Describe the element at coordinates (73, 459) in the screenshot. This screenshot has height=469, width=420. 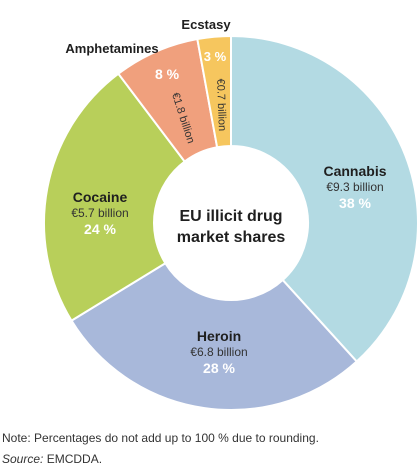
I see `source-value: EMCDDA.` at that location.